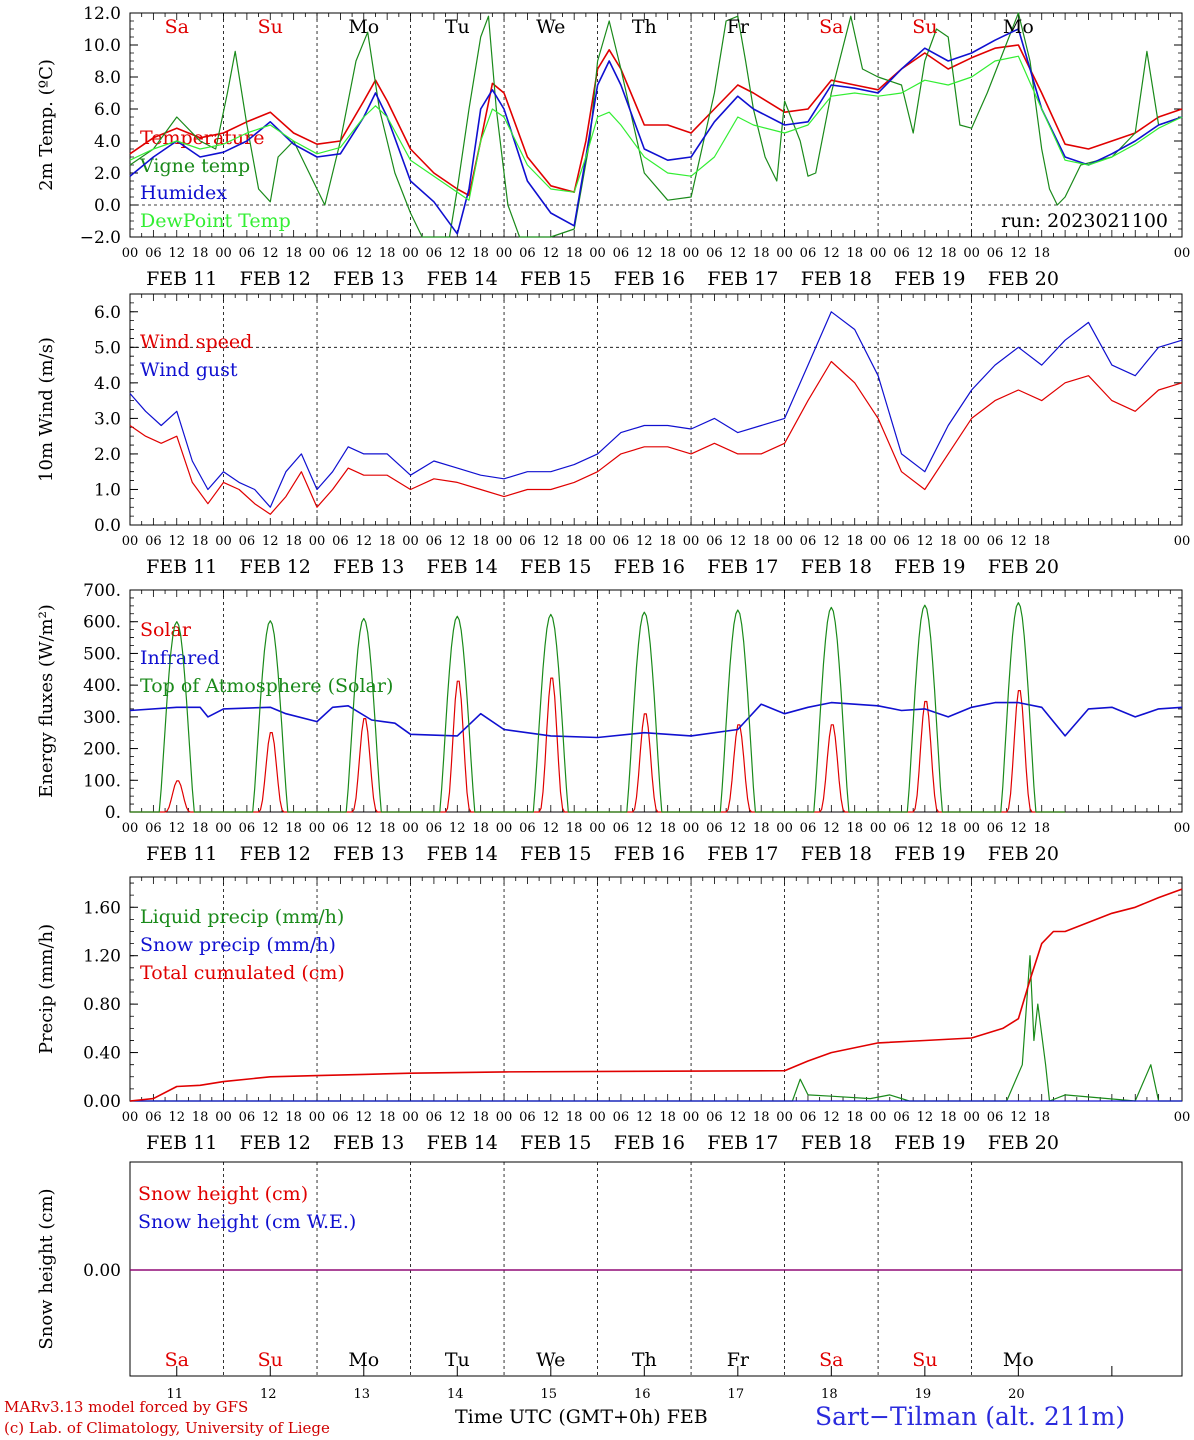 The width and height of the screenshot is (1194, 1440). What do you see at coordinates (275, 854) in the screenshot?
I see `panel3-date-label: FEB 12` at bounding box center [275, 854].